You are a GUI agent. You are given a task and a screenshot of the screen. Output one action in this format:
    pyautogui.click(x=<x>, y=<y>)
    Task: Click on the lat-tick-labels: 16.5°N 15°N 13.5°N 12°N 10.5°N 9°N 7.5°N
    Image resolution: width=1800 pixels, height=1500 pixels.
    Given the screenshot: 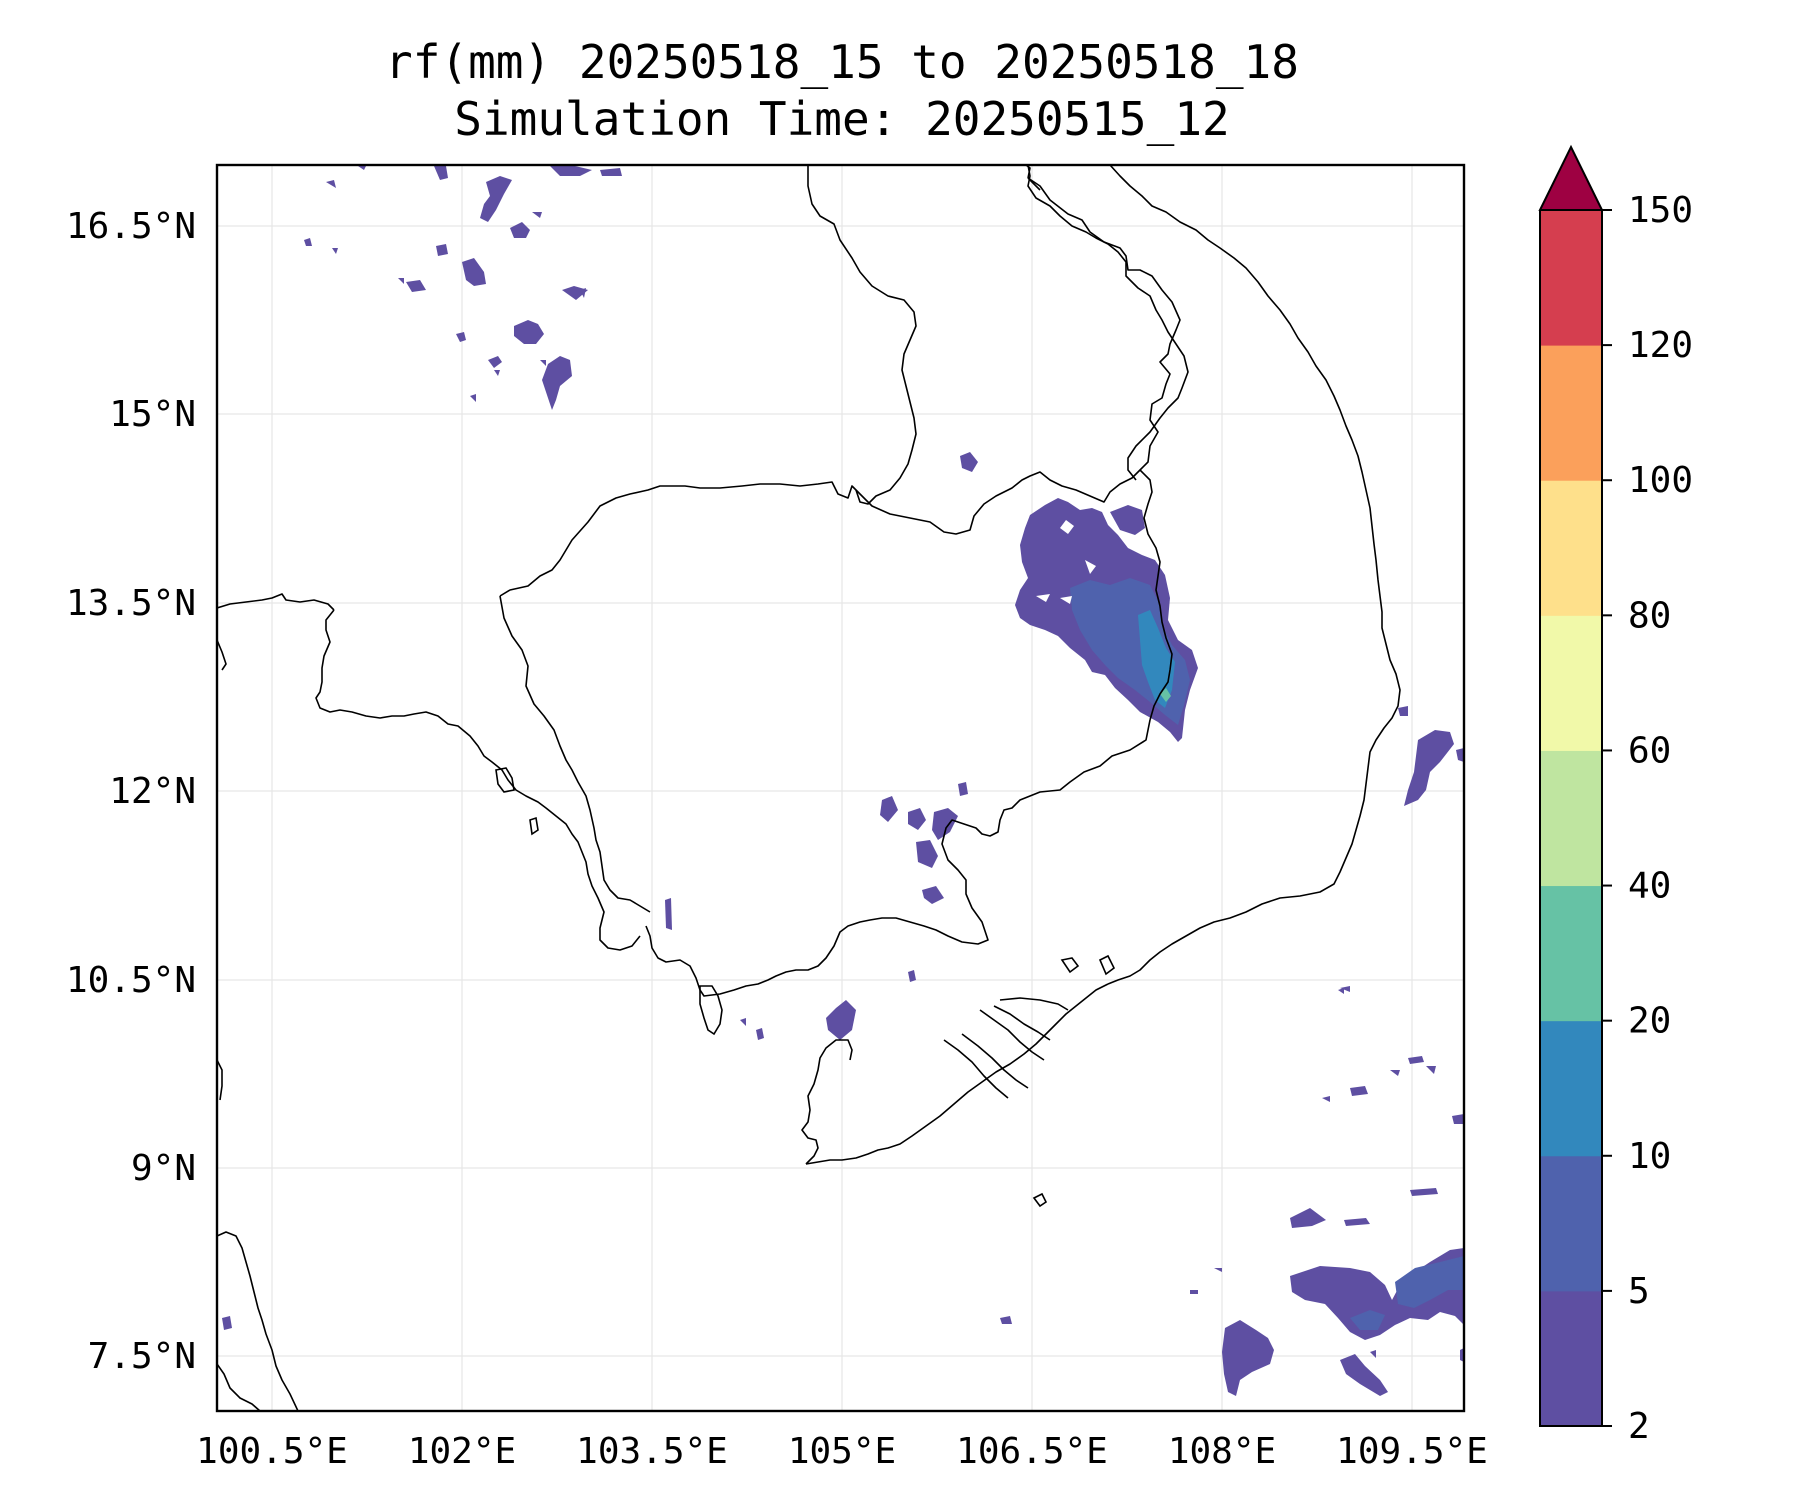 What is the action you would take?
    pyautogui.click(x=131, y=791)
    